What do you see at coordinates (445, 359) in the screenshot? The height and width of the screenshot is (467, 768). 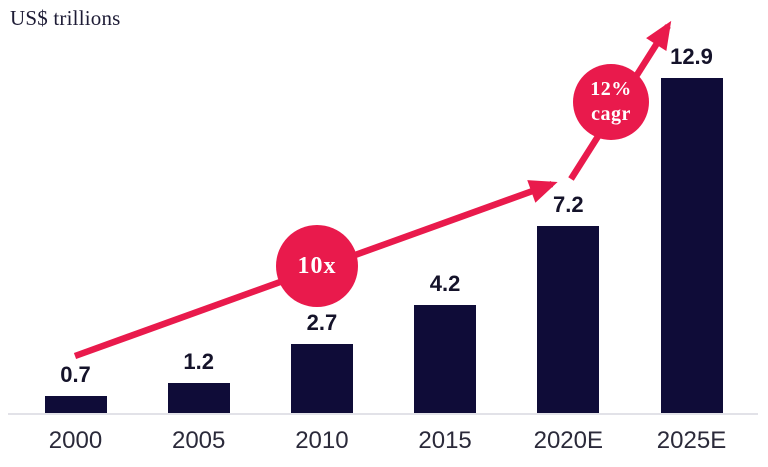 I see `bar-2015` at bounding box center [445, 359].